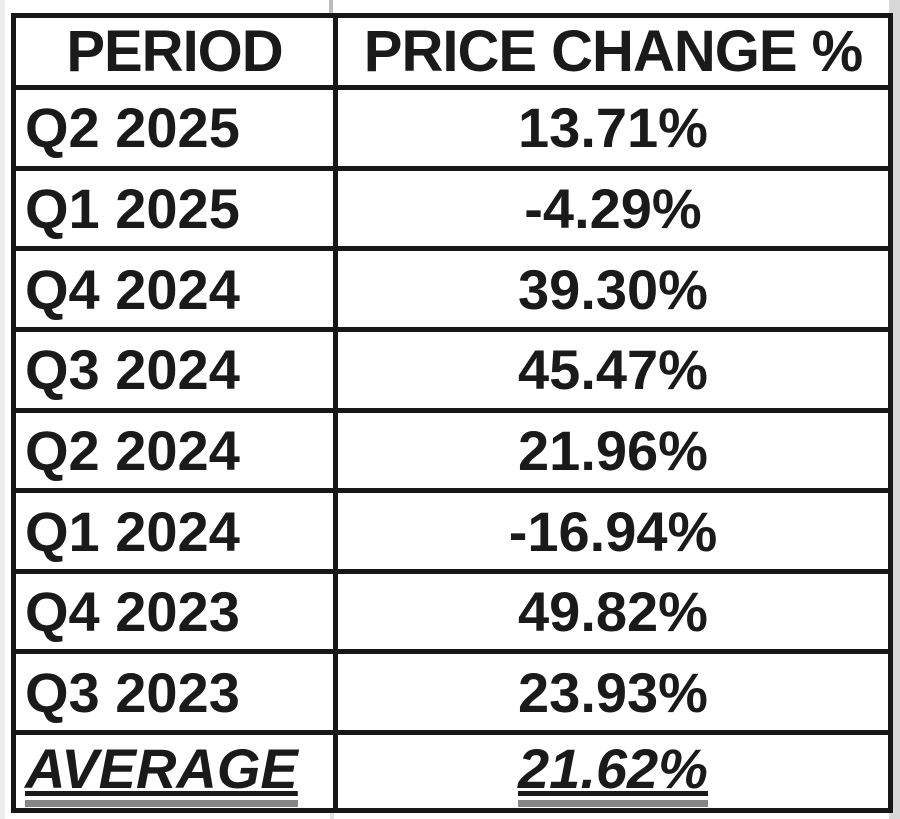  What do you see at coordinates (2, 409) in the screenshot?
I see `sheet-edge-gridline-left` at bounding box center [2, 409].